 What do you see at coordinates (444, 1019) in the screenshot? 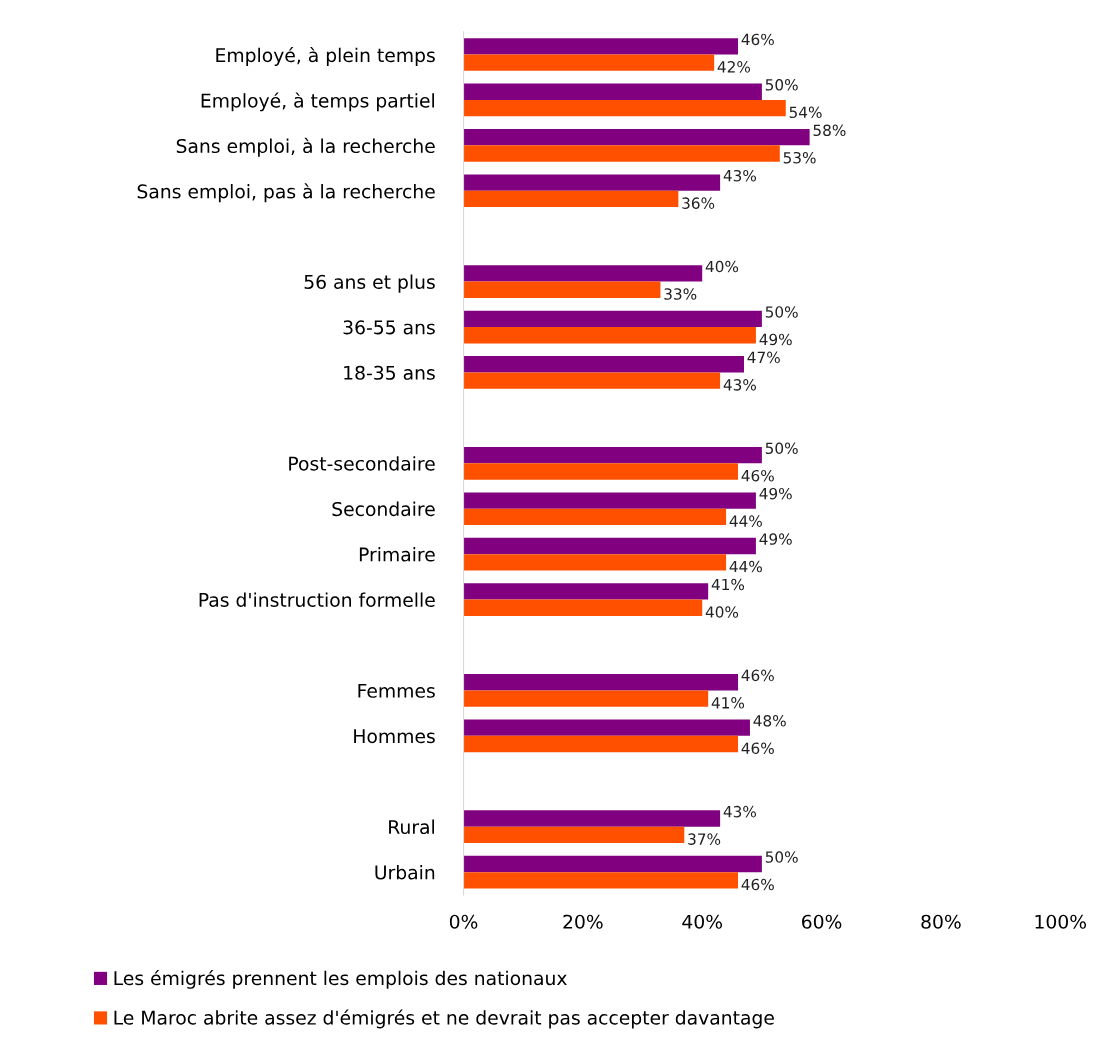
I see `legend-label: Le Maroc abrite assez d'émigrés et ne devrait pas accepter davantage` at bounding box center [444, 1019].